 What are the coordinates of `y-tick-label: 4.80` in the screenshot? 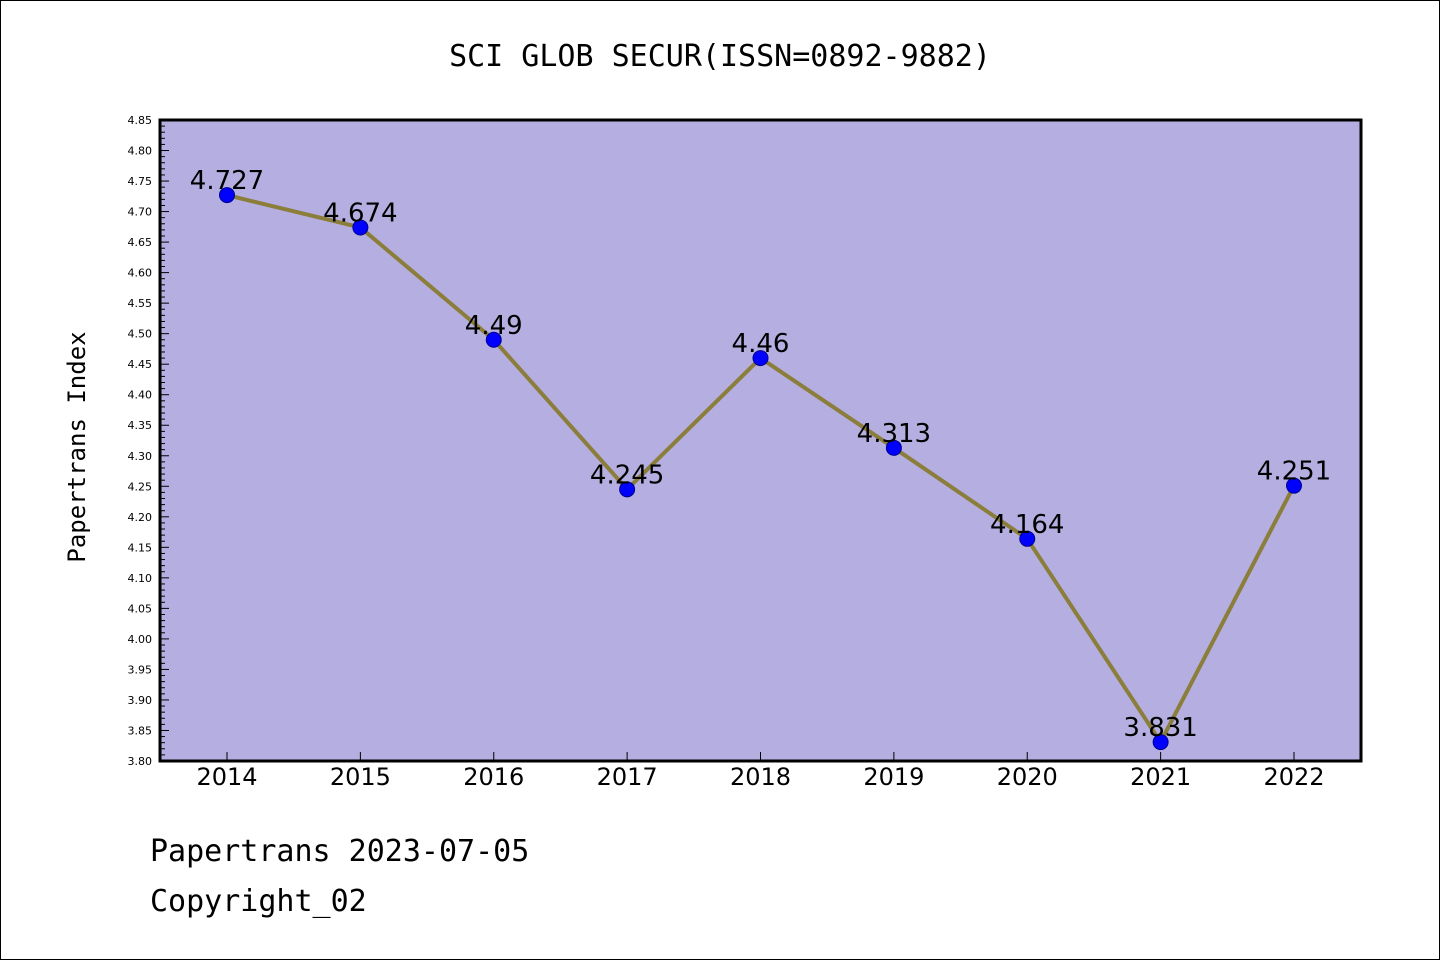 It's located at (140, 151).